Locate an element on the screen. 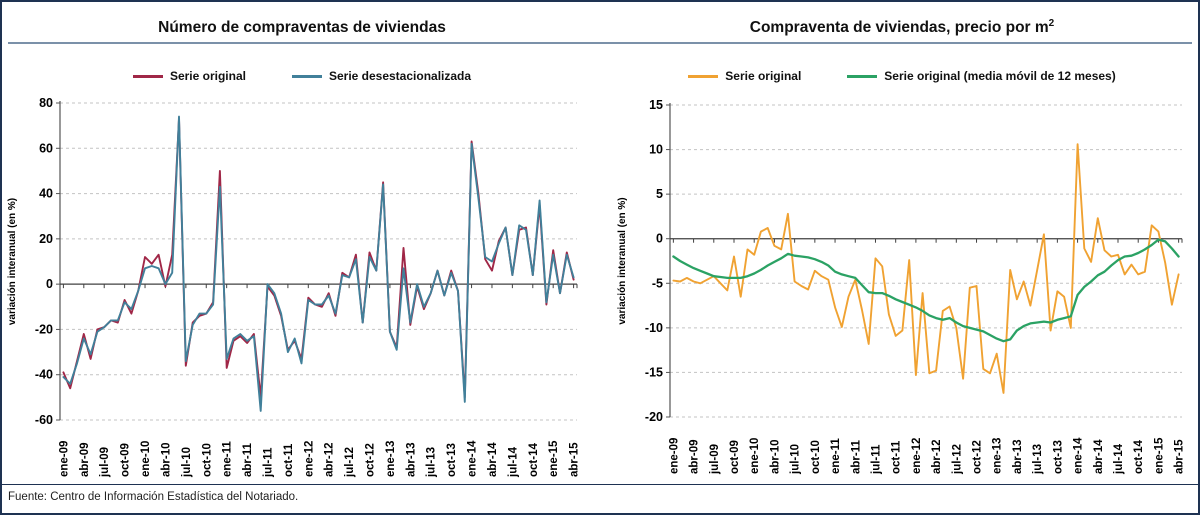  left-chart-legend: Serie original Serie desestacionalizada is located at coordinates (302, 76).